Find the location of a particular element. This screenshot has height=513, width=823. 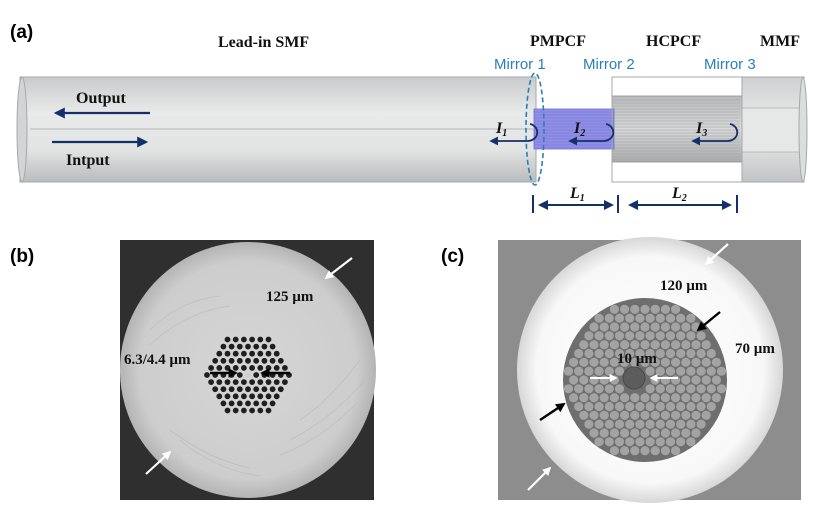

length-label-l2: L2 is located at coordinates (679, 194).